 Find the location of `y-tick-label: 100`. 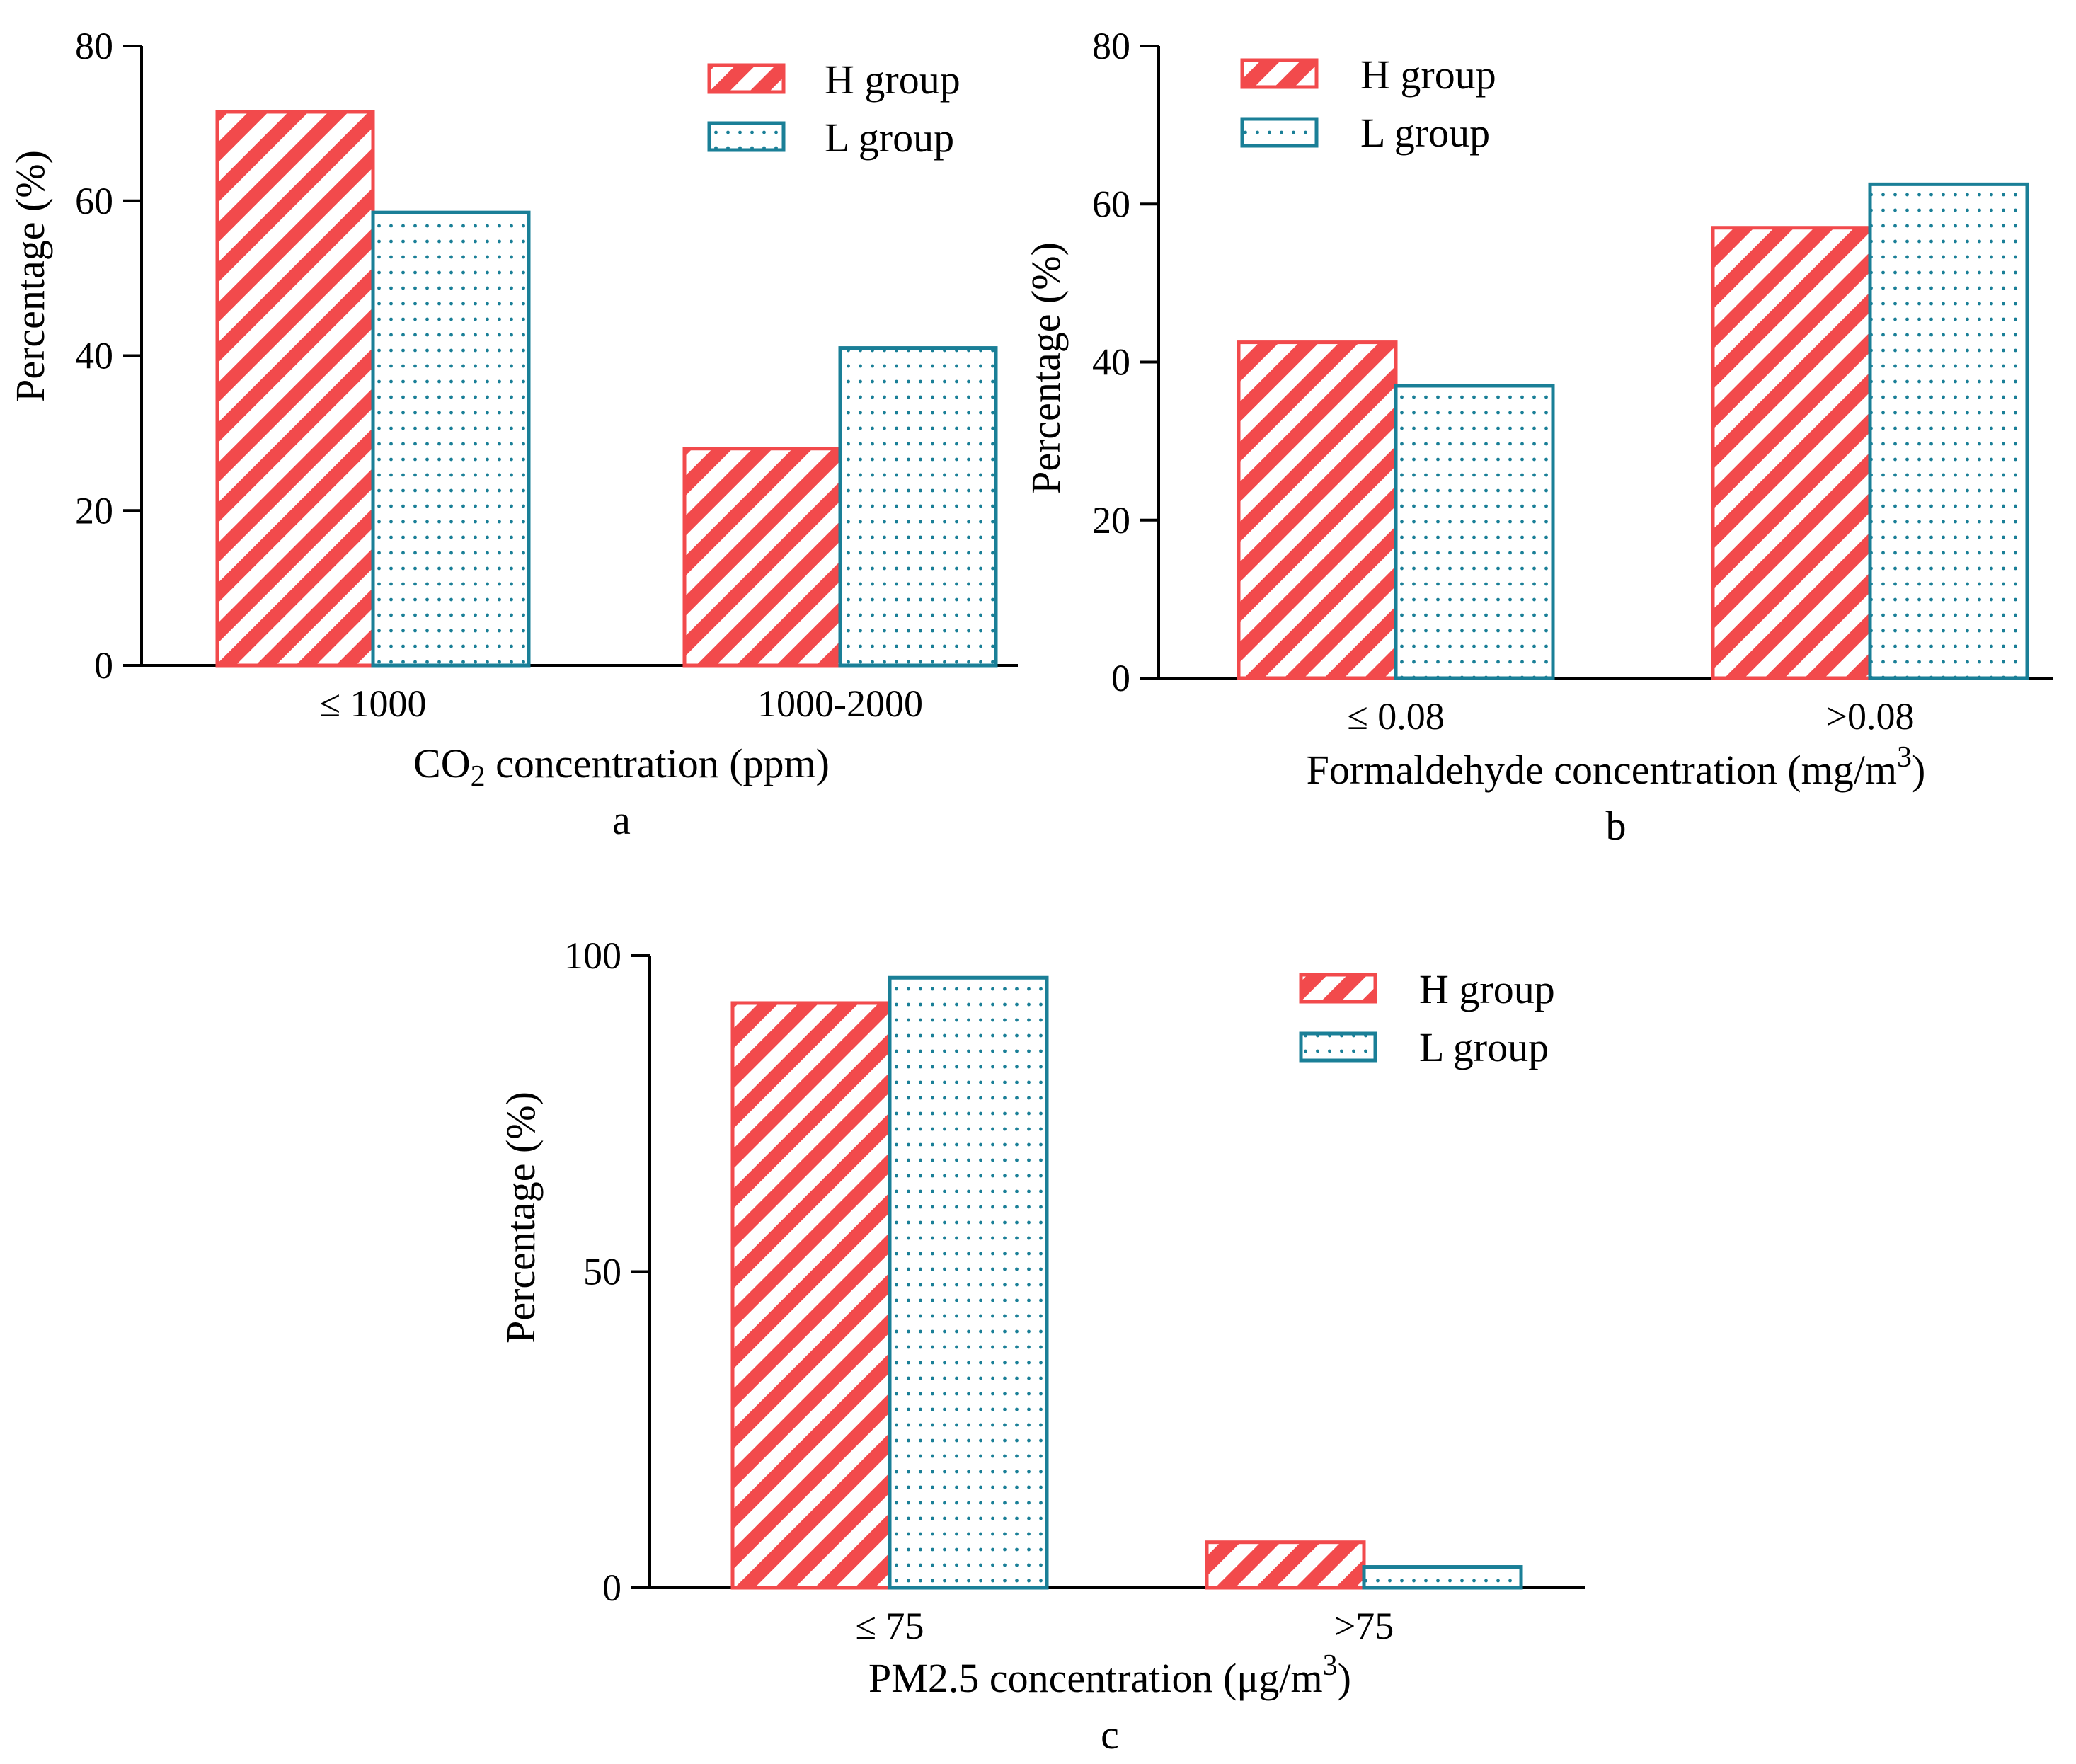

y-tick-label: 100 is located at coordinates (592, 955).